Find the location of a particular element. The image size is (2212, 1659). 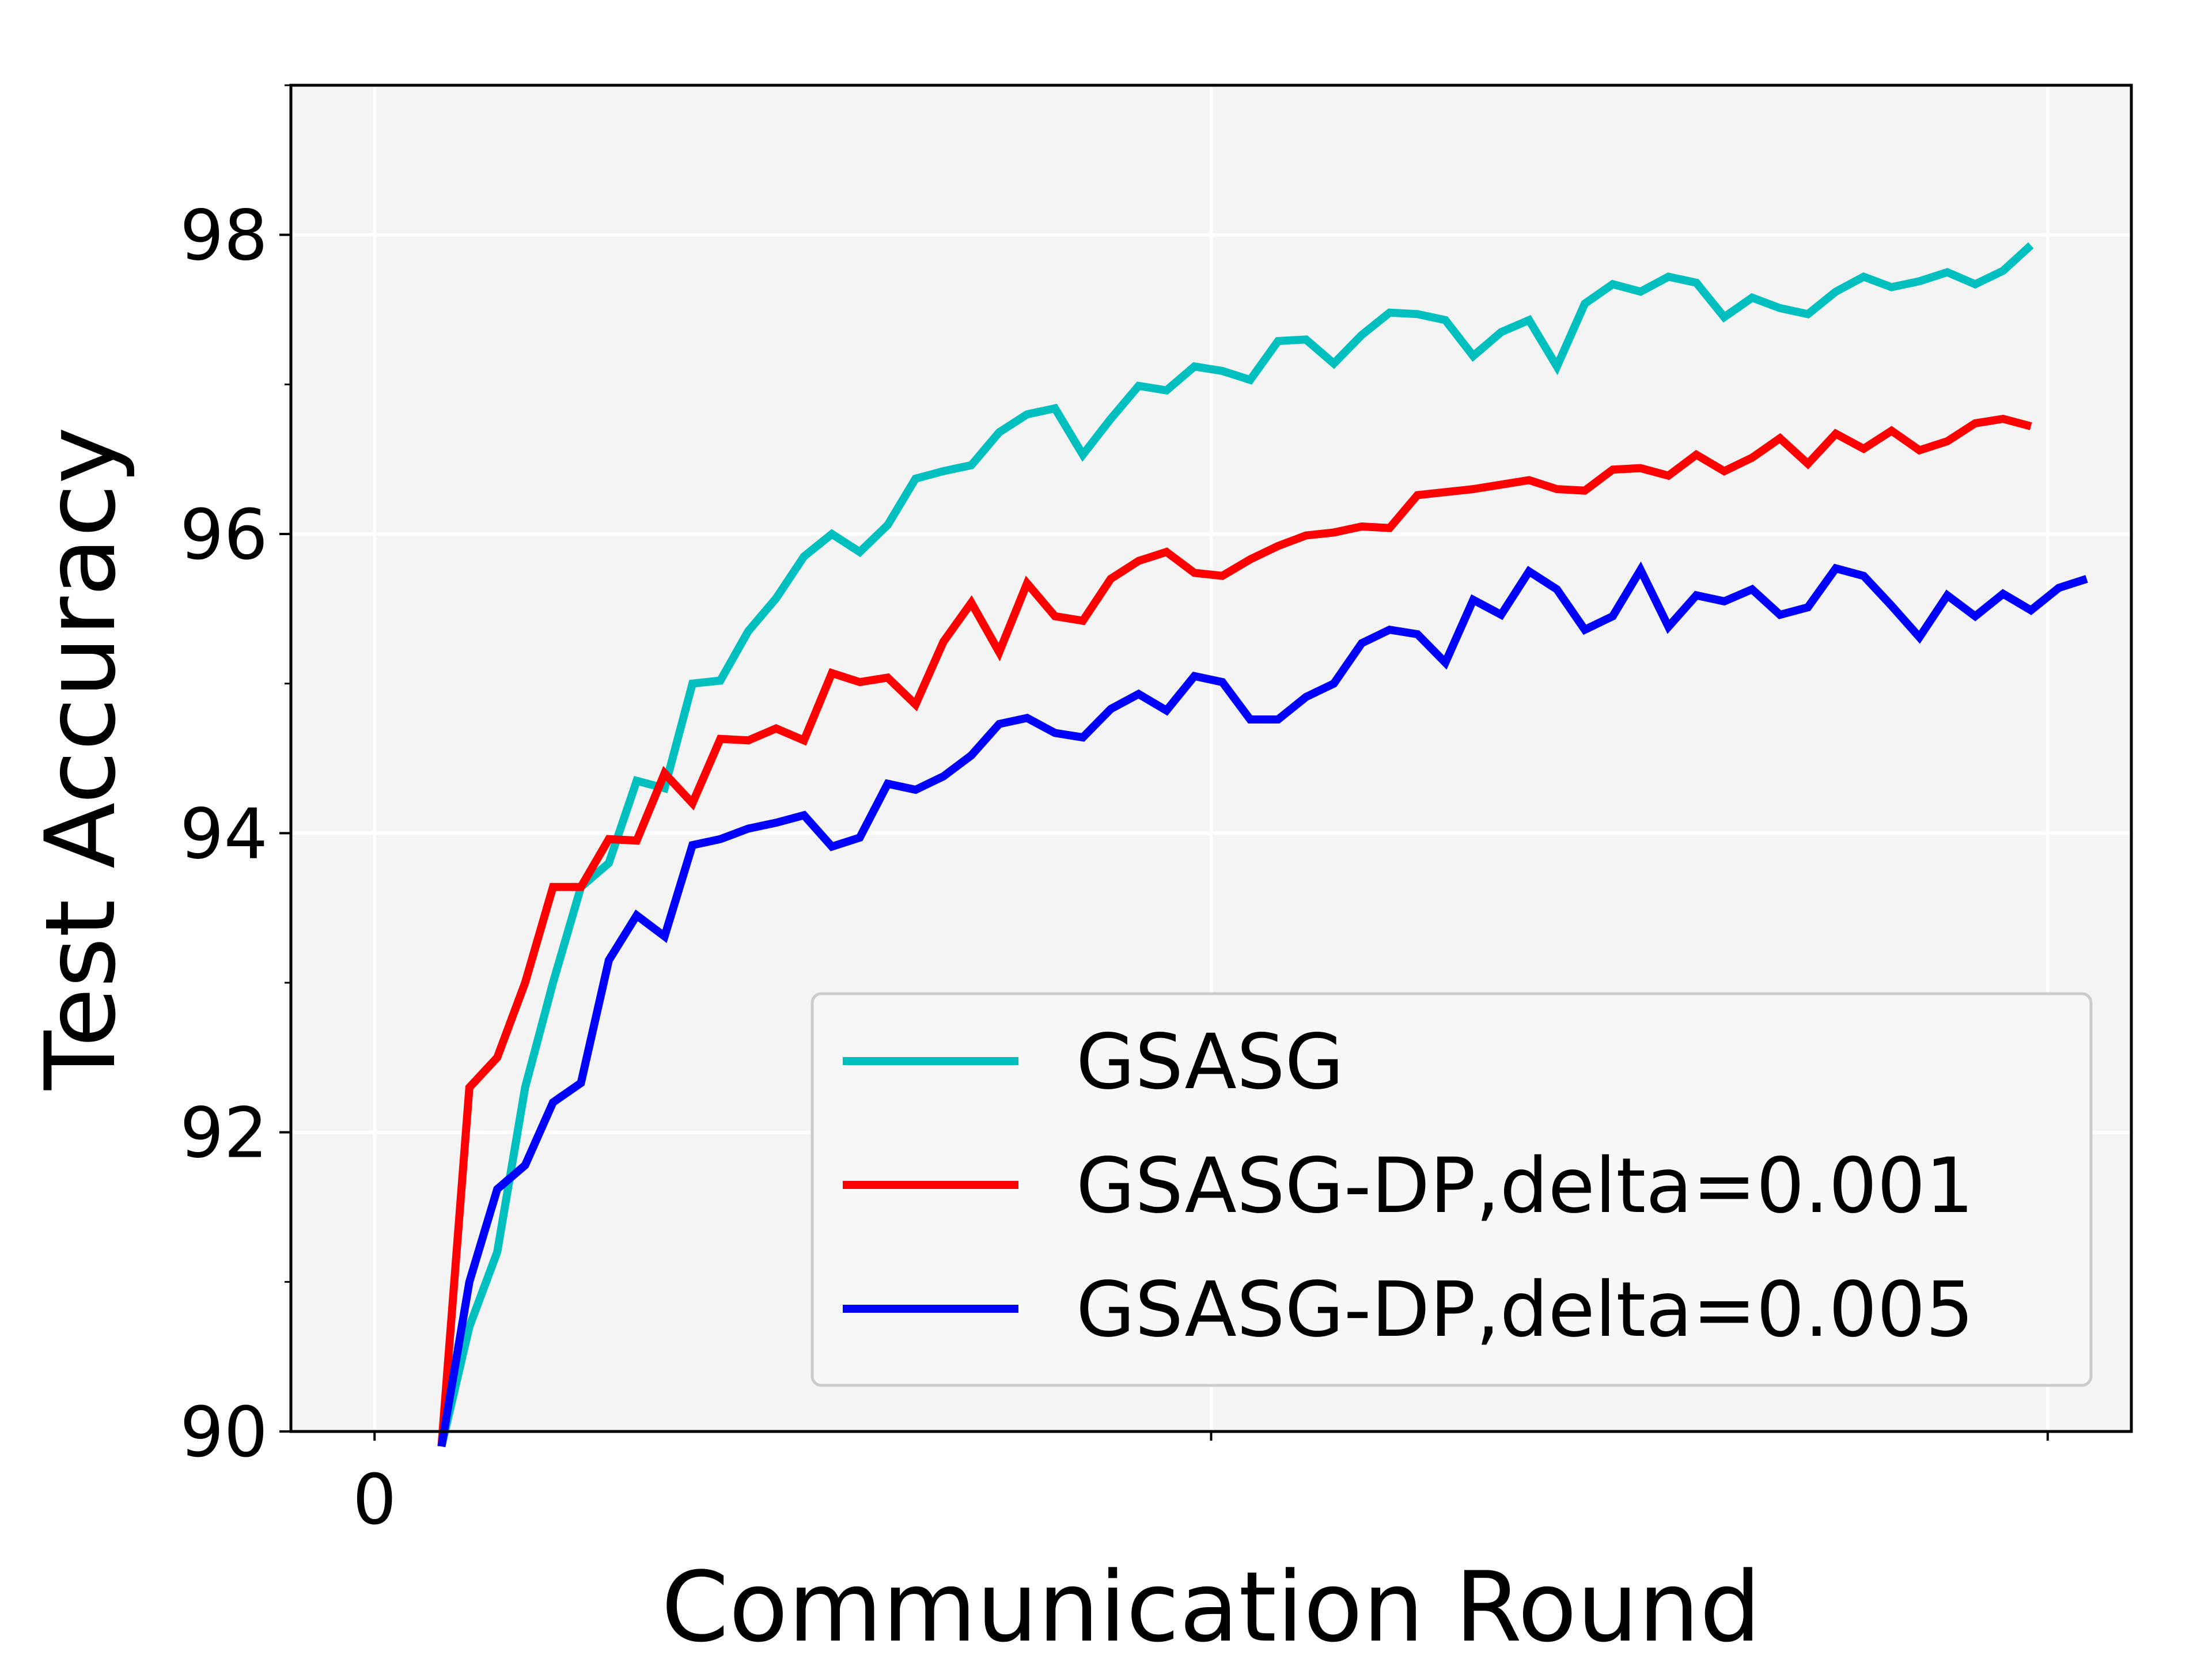

legend-box is located at coordinates (1451, 1189).